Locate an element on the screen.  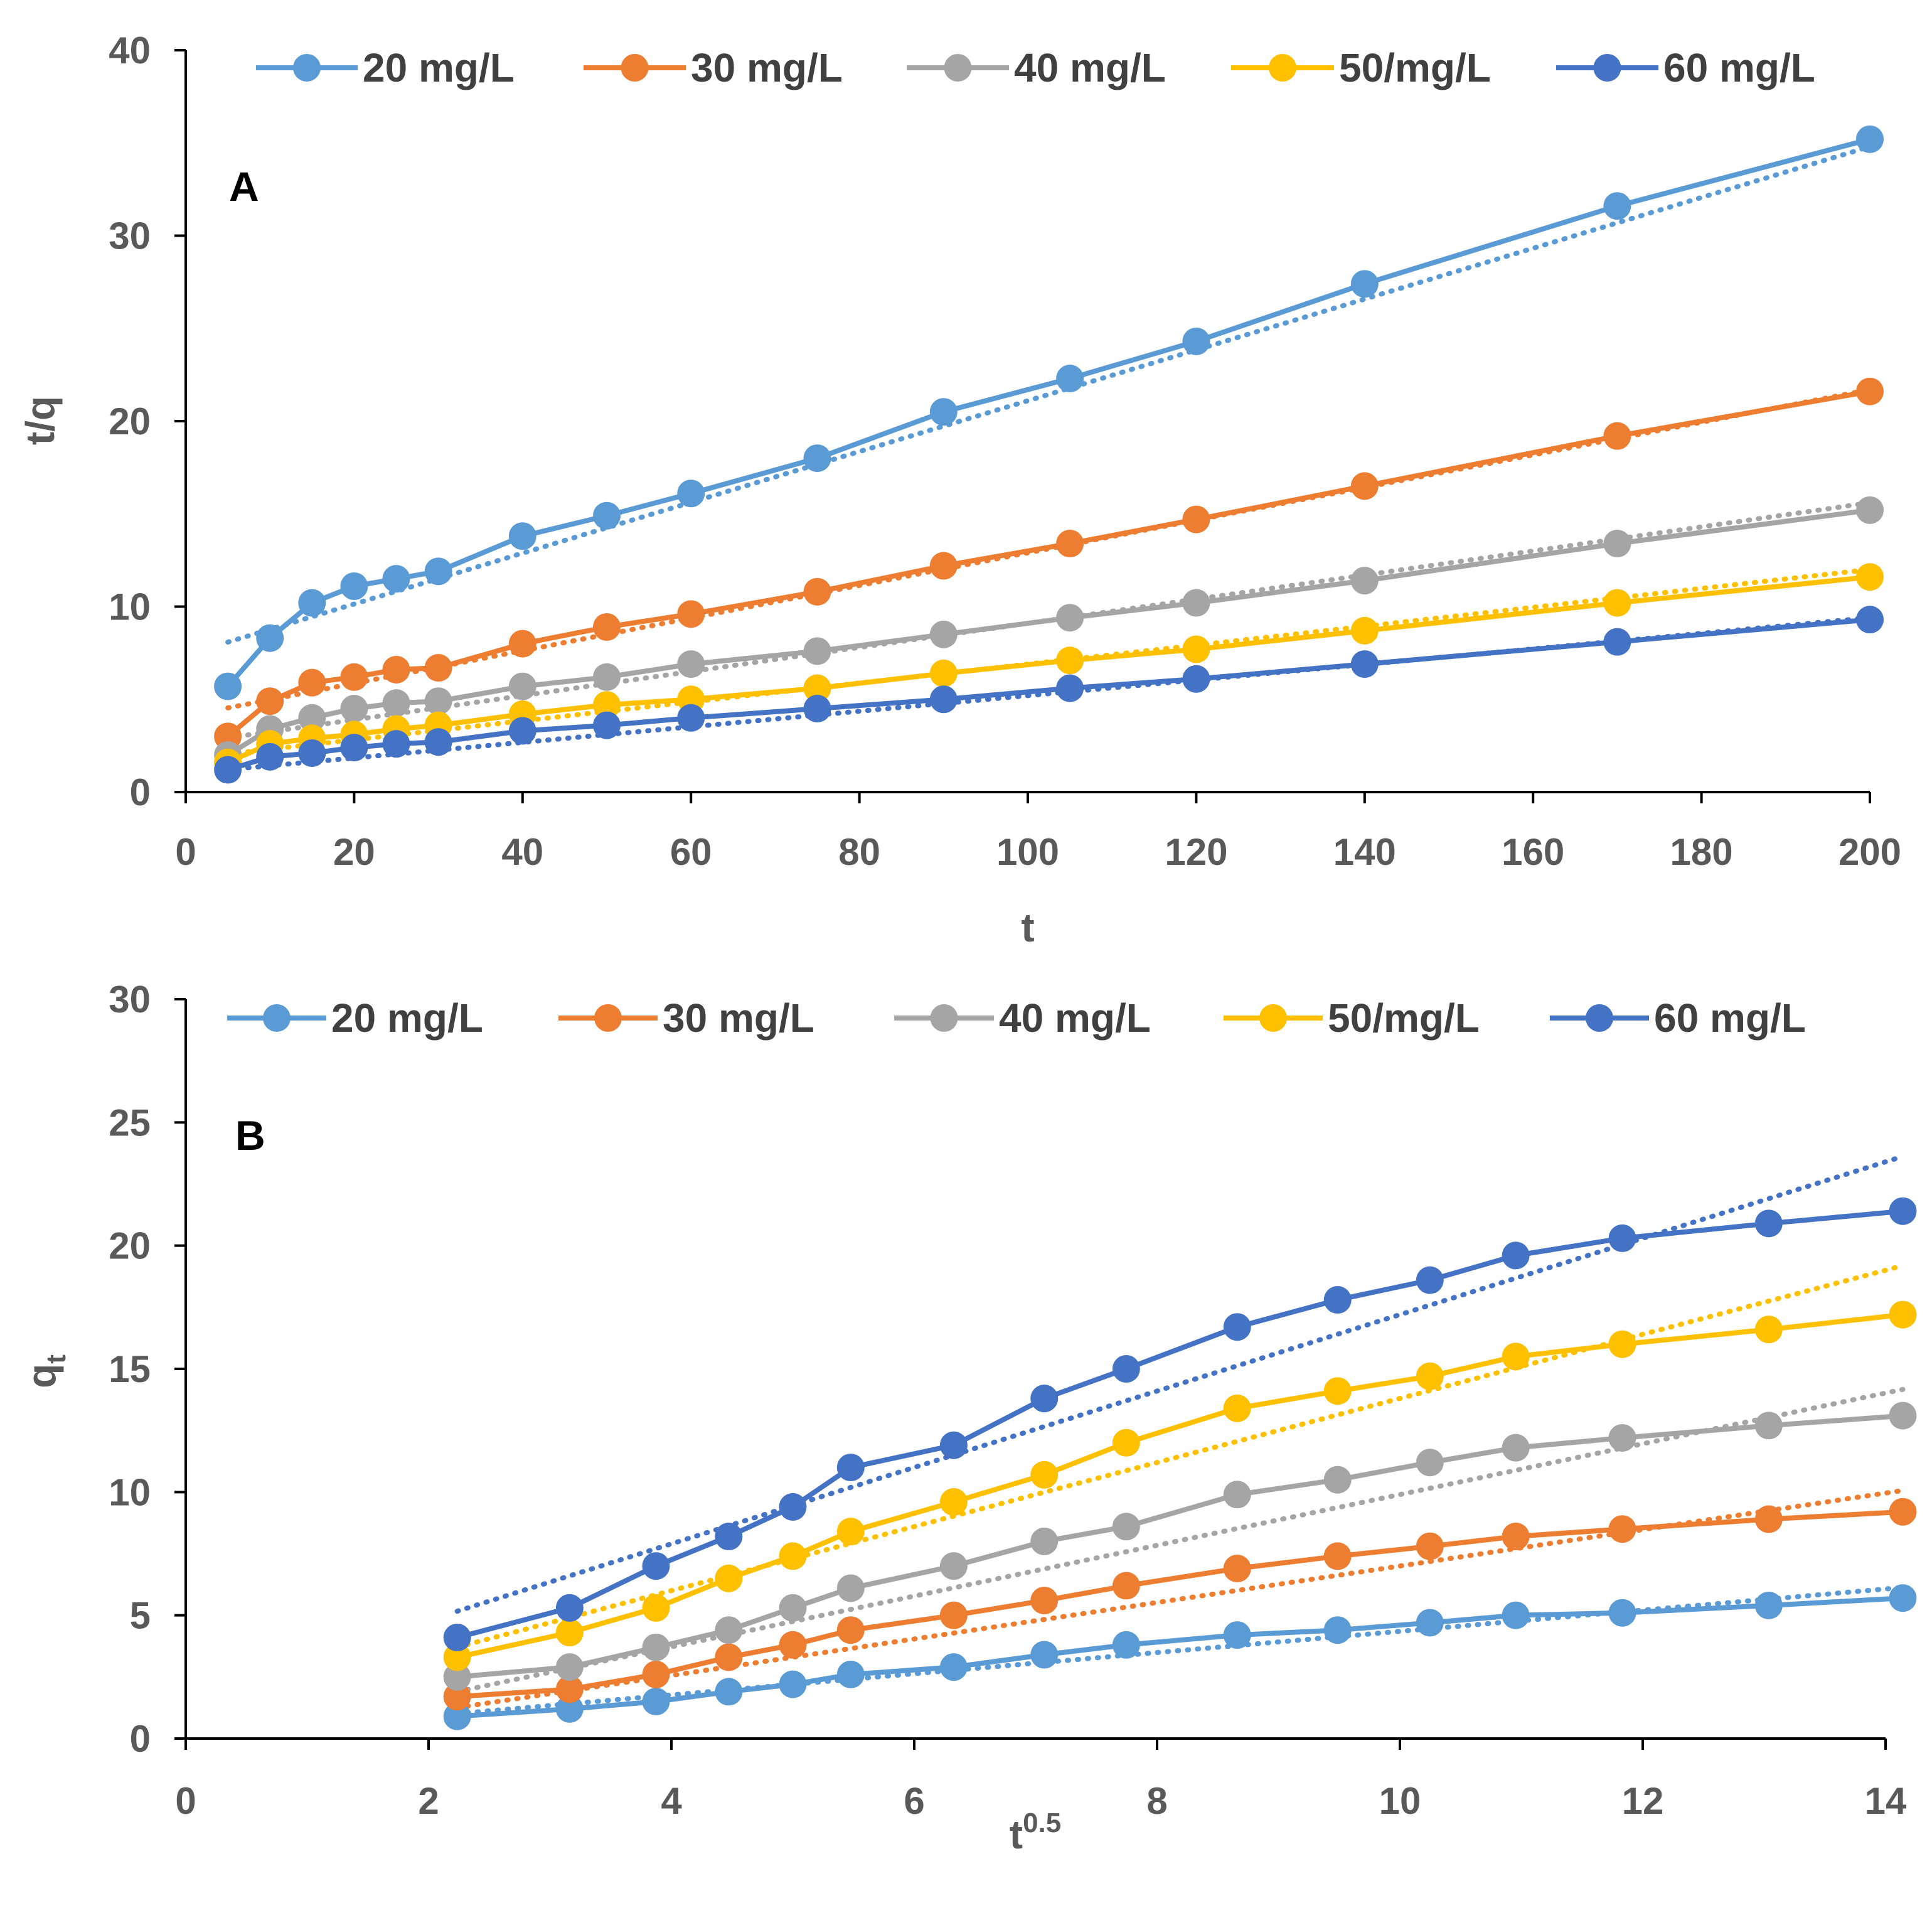
series-line-30-mg-l is located at coordinates (1180, 1604).